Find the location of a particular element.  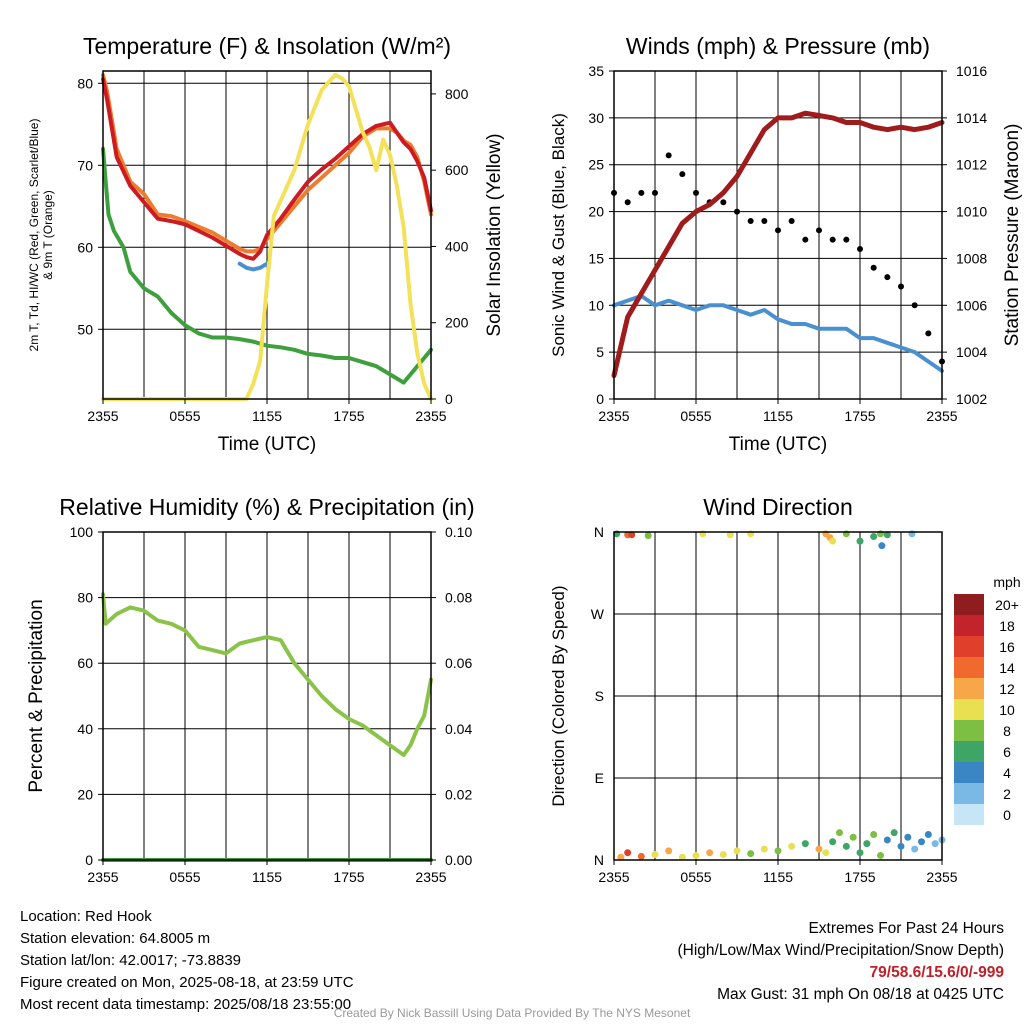

speed-legend: mph 20+ 18 16 14 12 10 8 6 4 2 0 is located at coordinates (987, 699).